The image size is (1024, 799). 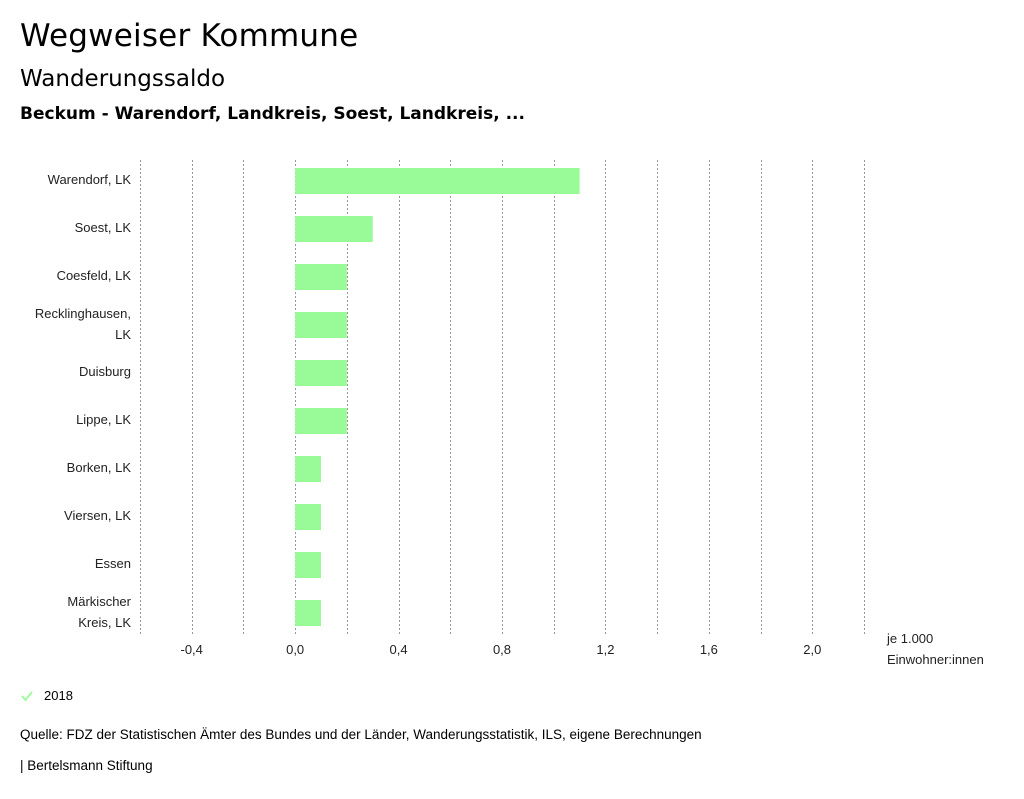 I want to click on x-axis-label: Einwohner:innen, so click(x=935, y=659).